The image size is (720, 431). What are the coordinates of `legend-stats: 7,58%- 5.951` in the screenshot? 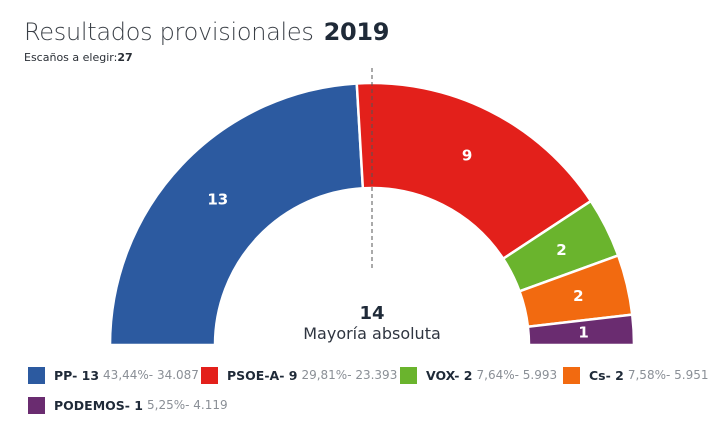 It's located at (668, 375).